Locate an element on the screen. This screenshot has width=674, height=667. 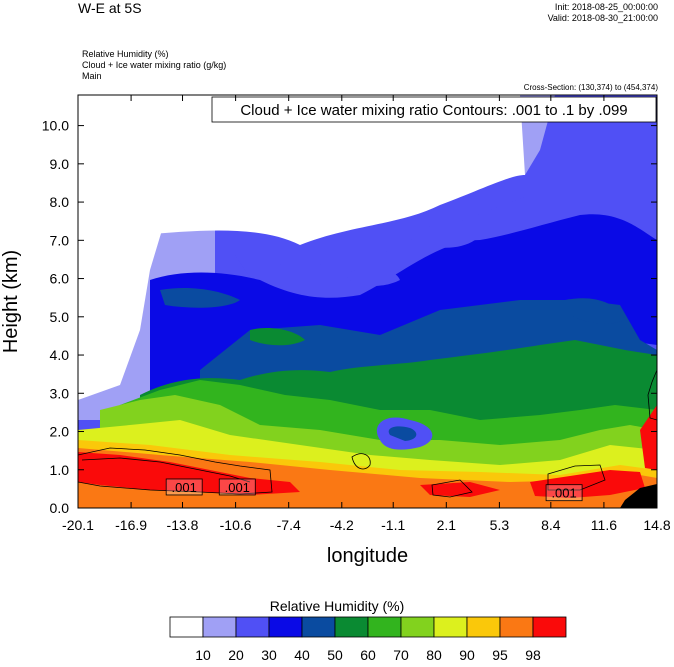
x-tick-label: -10.6 is located at coordinates (236, 525).